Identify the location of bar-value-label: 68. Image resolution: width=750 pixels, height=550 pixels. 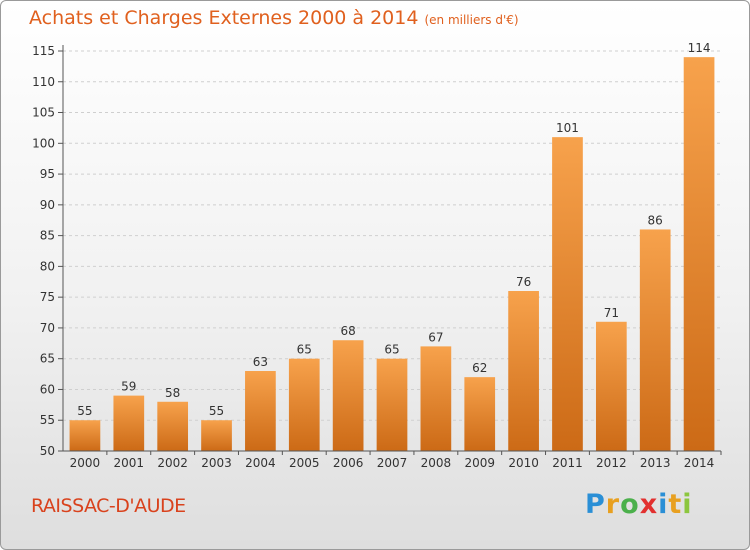
(347, 331).